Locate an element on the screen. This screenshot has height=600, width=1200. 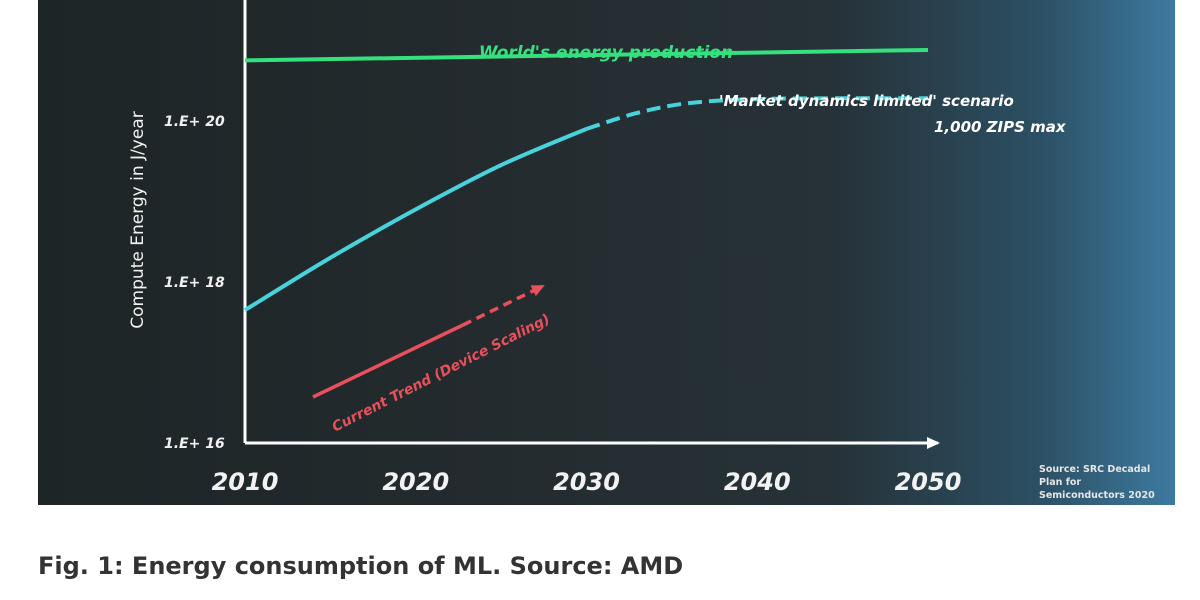
x-tick-label: 2010 is located at coordinates (245, 482).